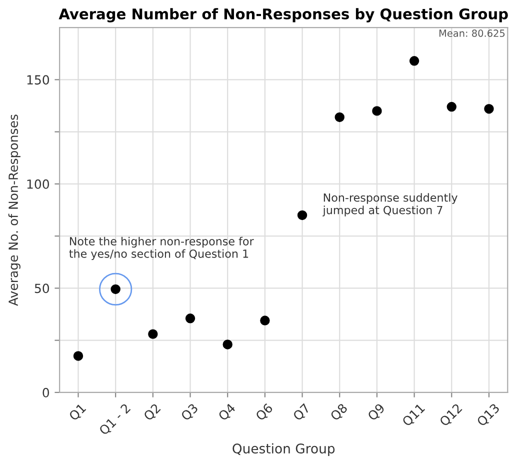 The height and width of the screenshot is (459, 518). What do you see at coordinates (390, 204) in the screenshot?
I see `annotation: Non-response suddently jumped at Question 7` at bounding box center [390, 204].